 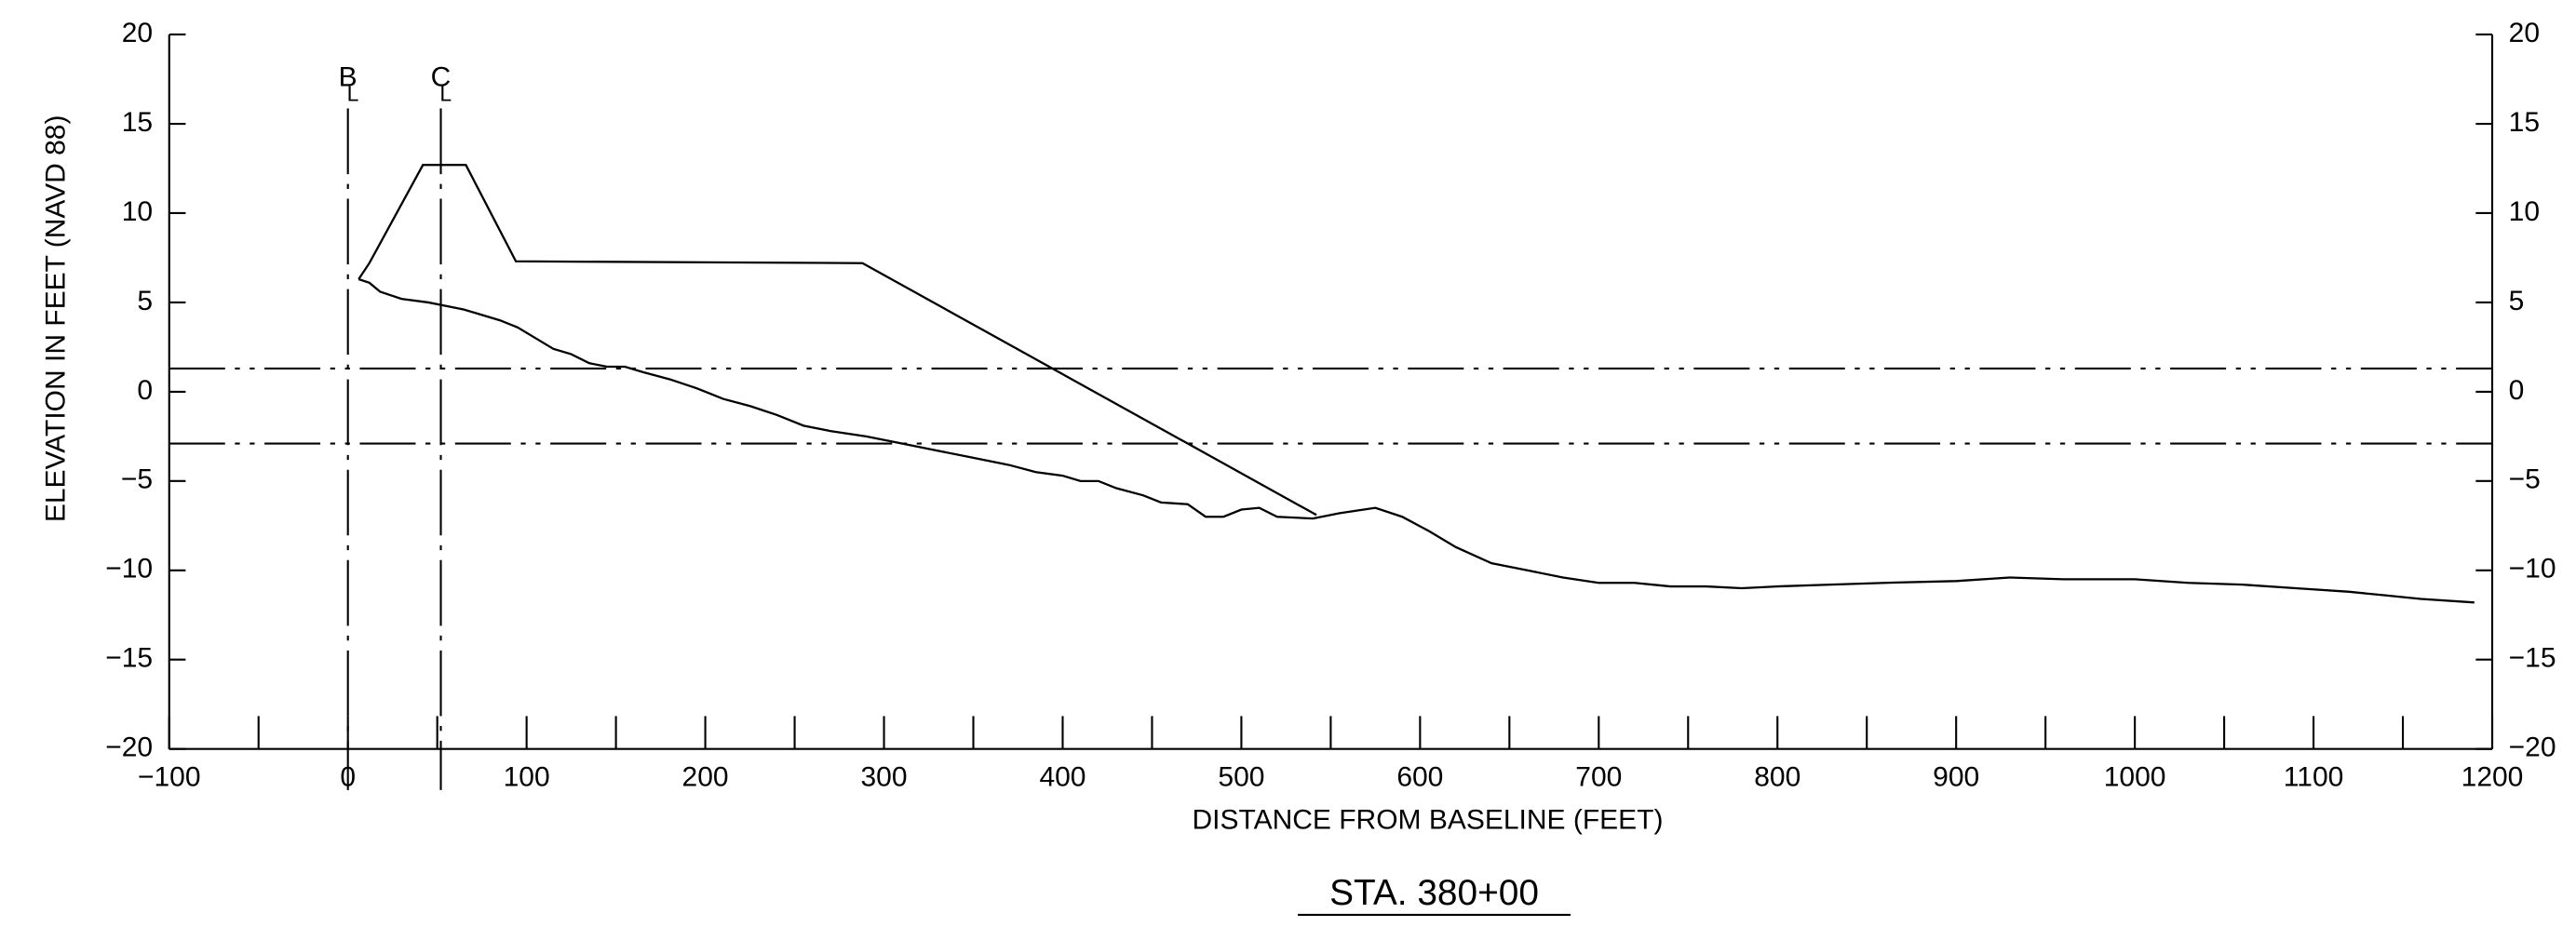 I want to click on x-tick-label: 1200, so click(x=2492, y=776).